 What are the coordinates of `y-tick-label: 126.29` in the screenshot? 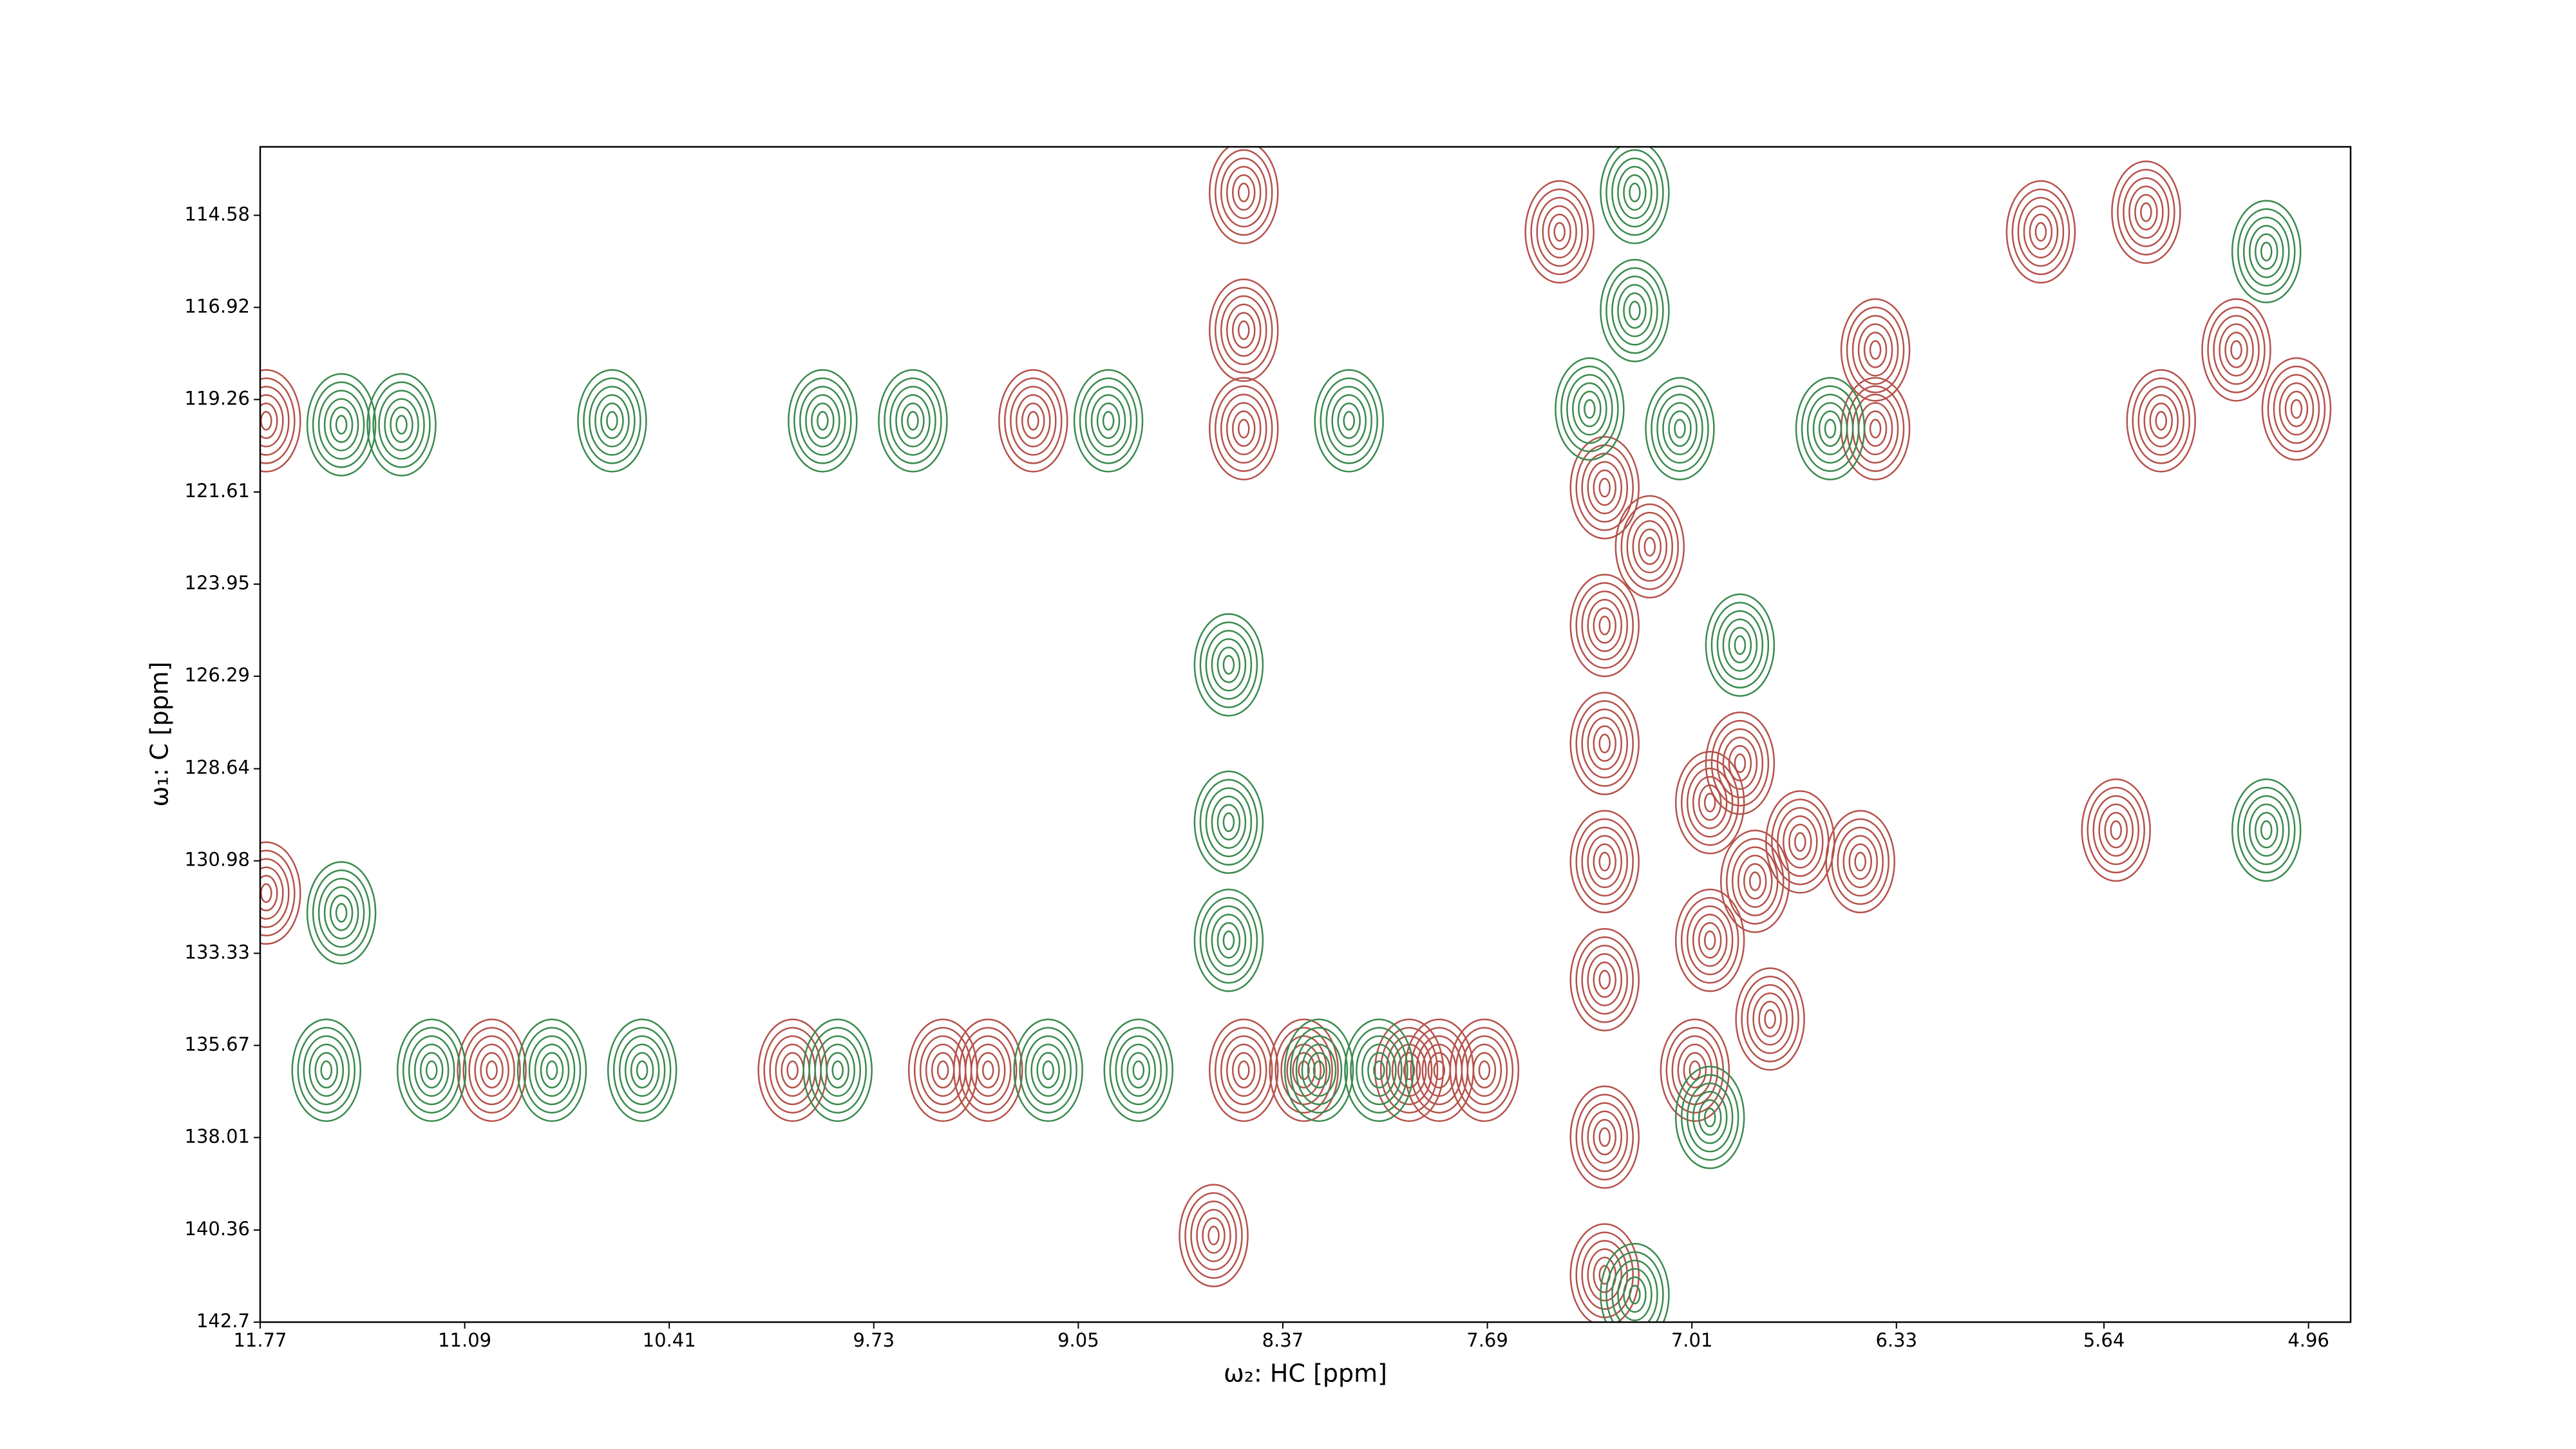 It's located at (217, 675).